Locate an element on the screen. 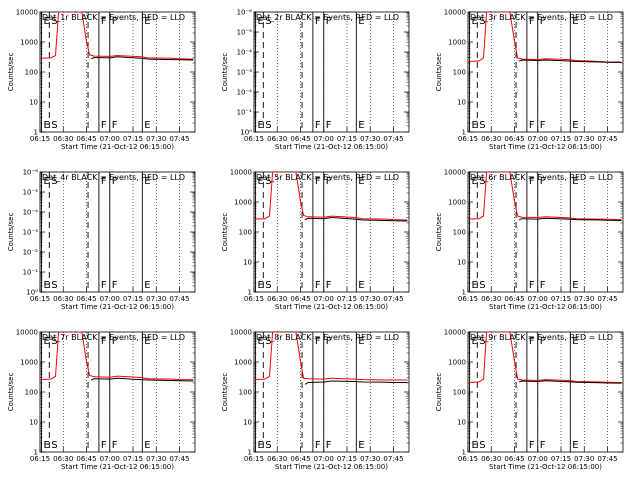 This screenshot has height=480, width=640. chart-title: Det_4r BLACK = Events, RED = LLD is located at coordinates (113, 177).